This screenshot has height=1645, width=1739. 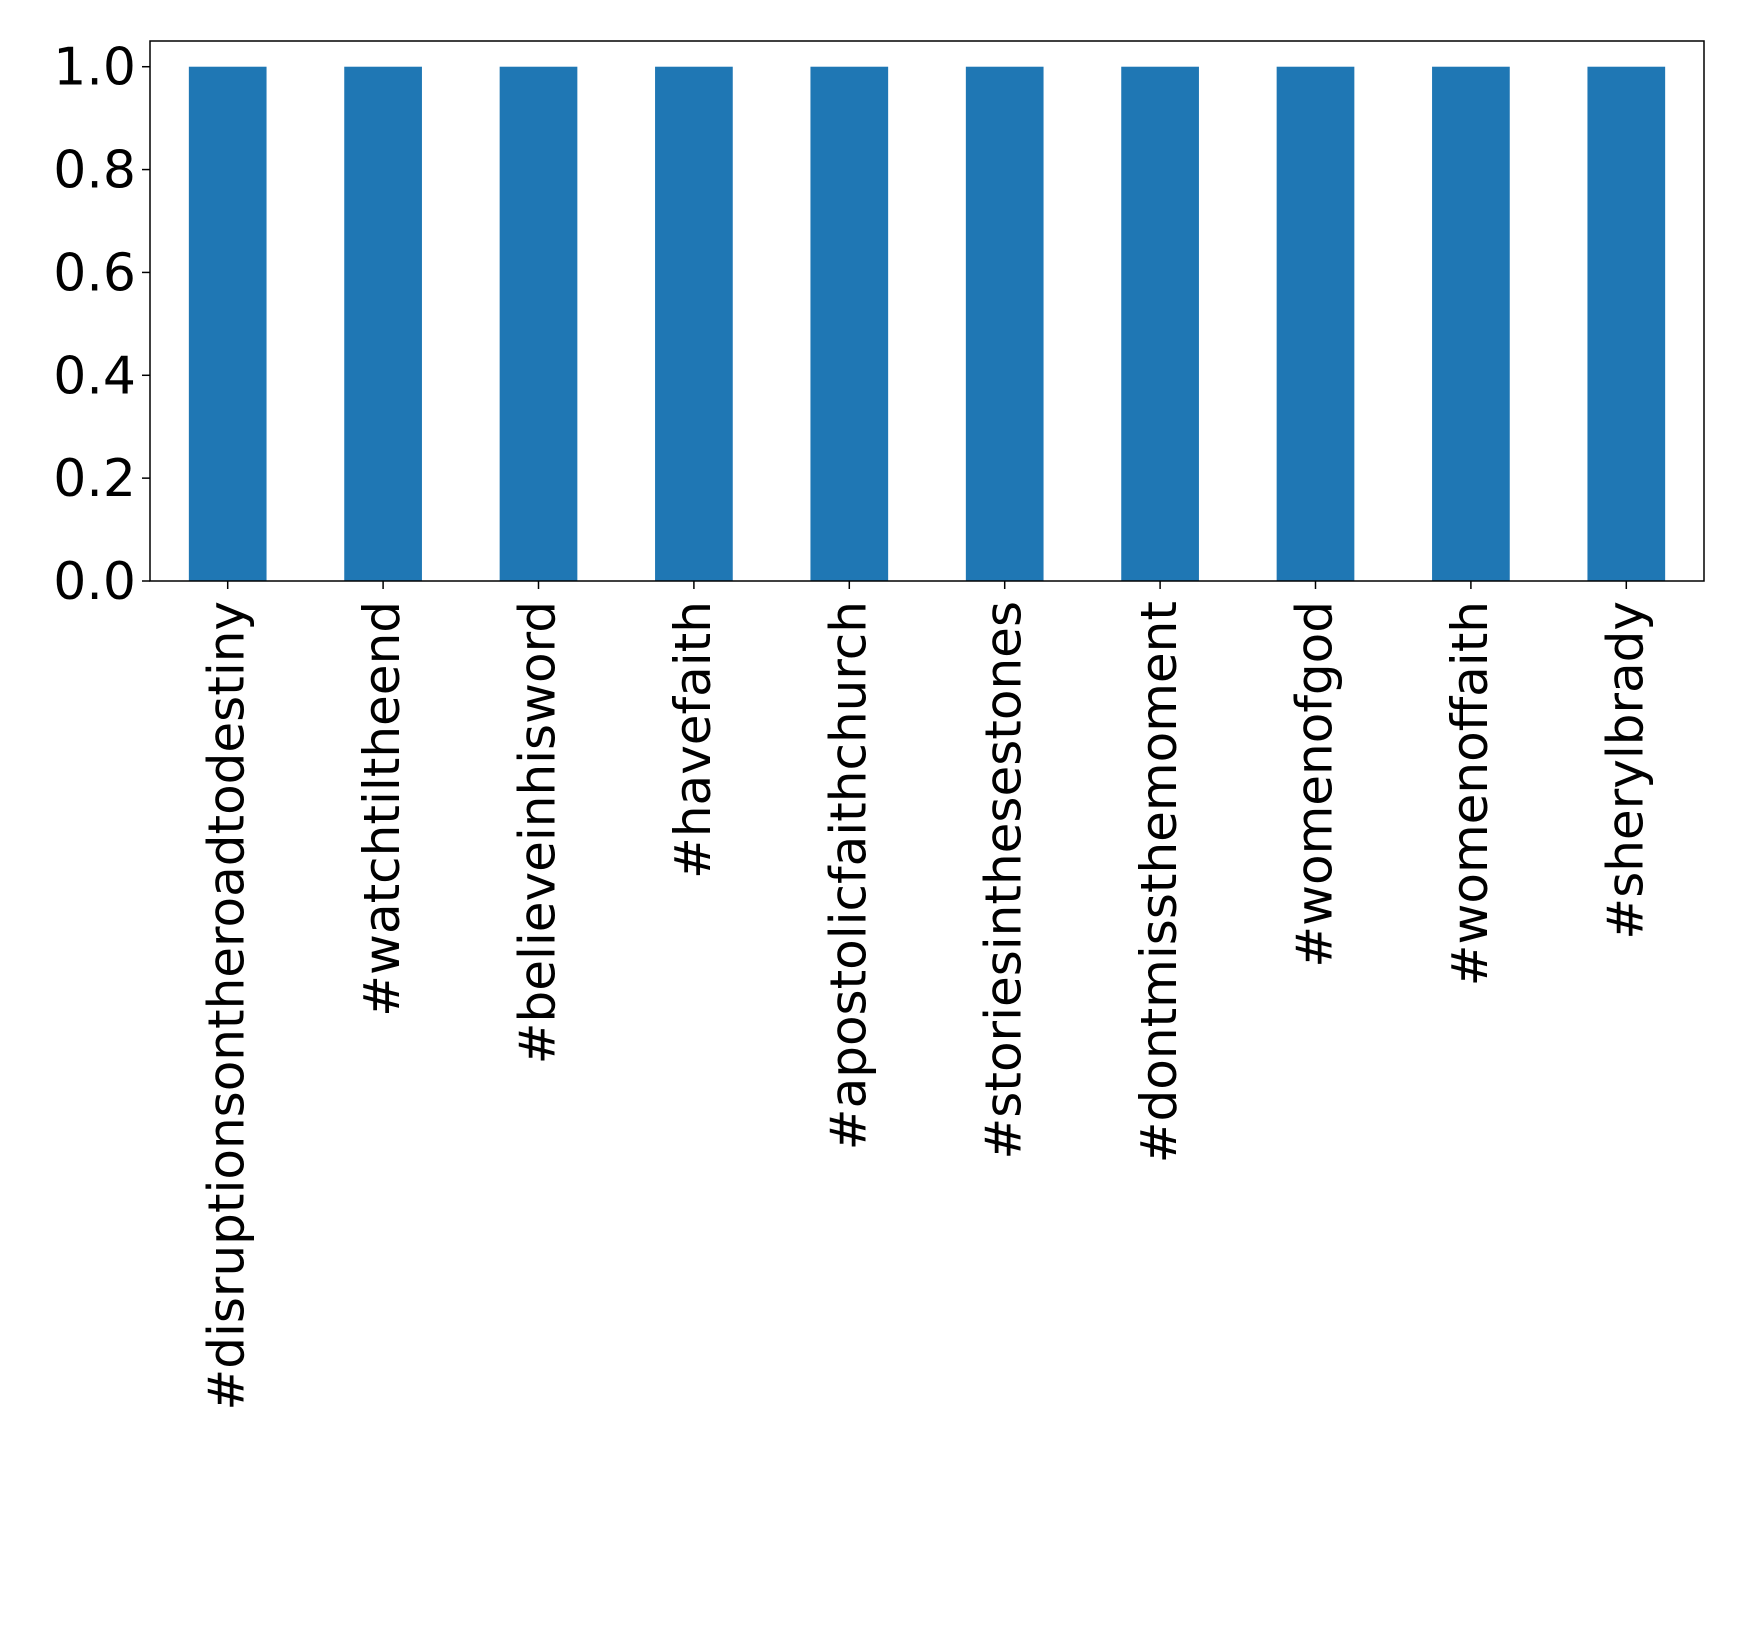 What do you see at coordinates (694, 323) in the screenshot?
I see `bar-havefaith` at bounding box center [694, 323].